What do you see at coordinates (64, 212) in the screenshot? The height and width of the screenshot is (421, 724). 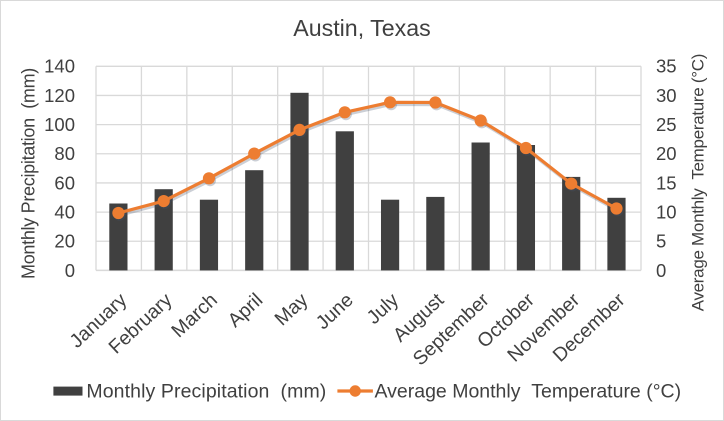 I see `svg-text: 40` at bounding box center [64, 212].